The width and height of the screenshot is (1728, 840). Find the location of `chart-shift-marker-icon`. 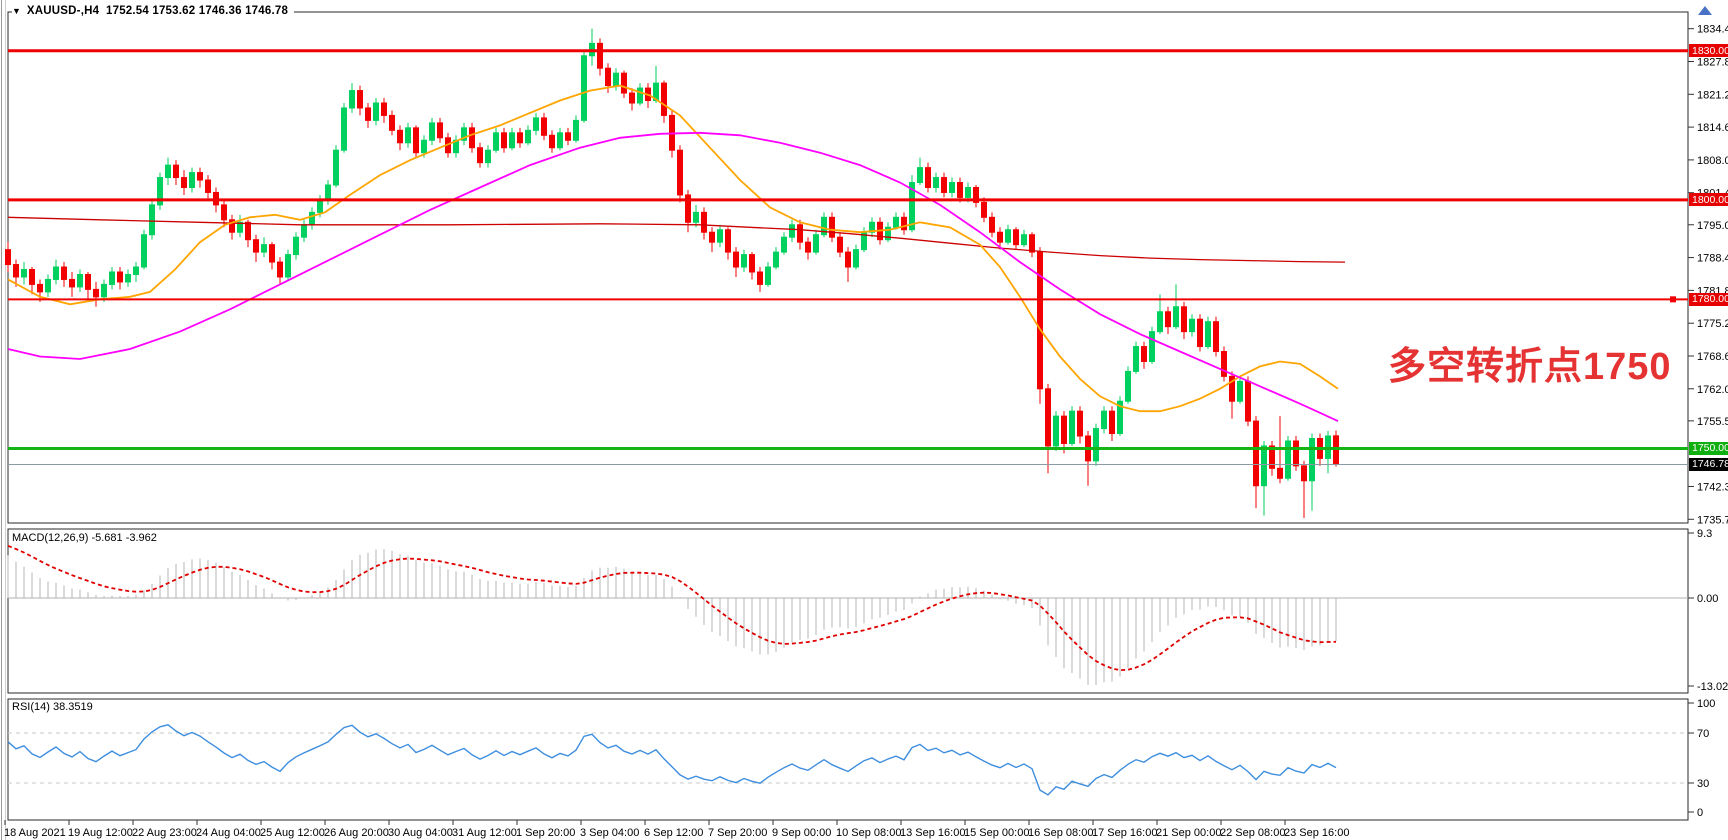

chart-shift-marker-icon is located at coordinates (1705, 10).